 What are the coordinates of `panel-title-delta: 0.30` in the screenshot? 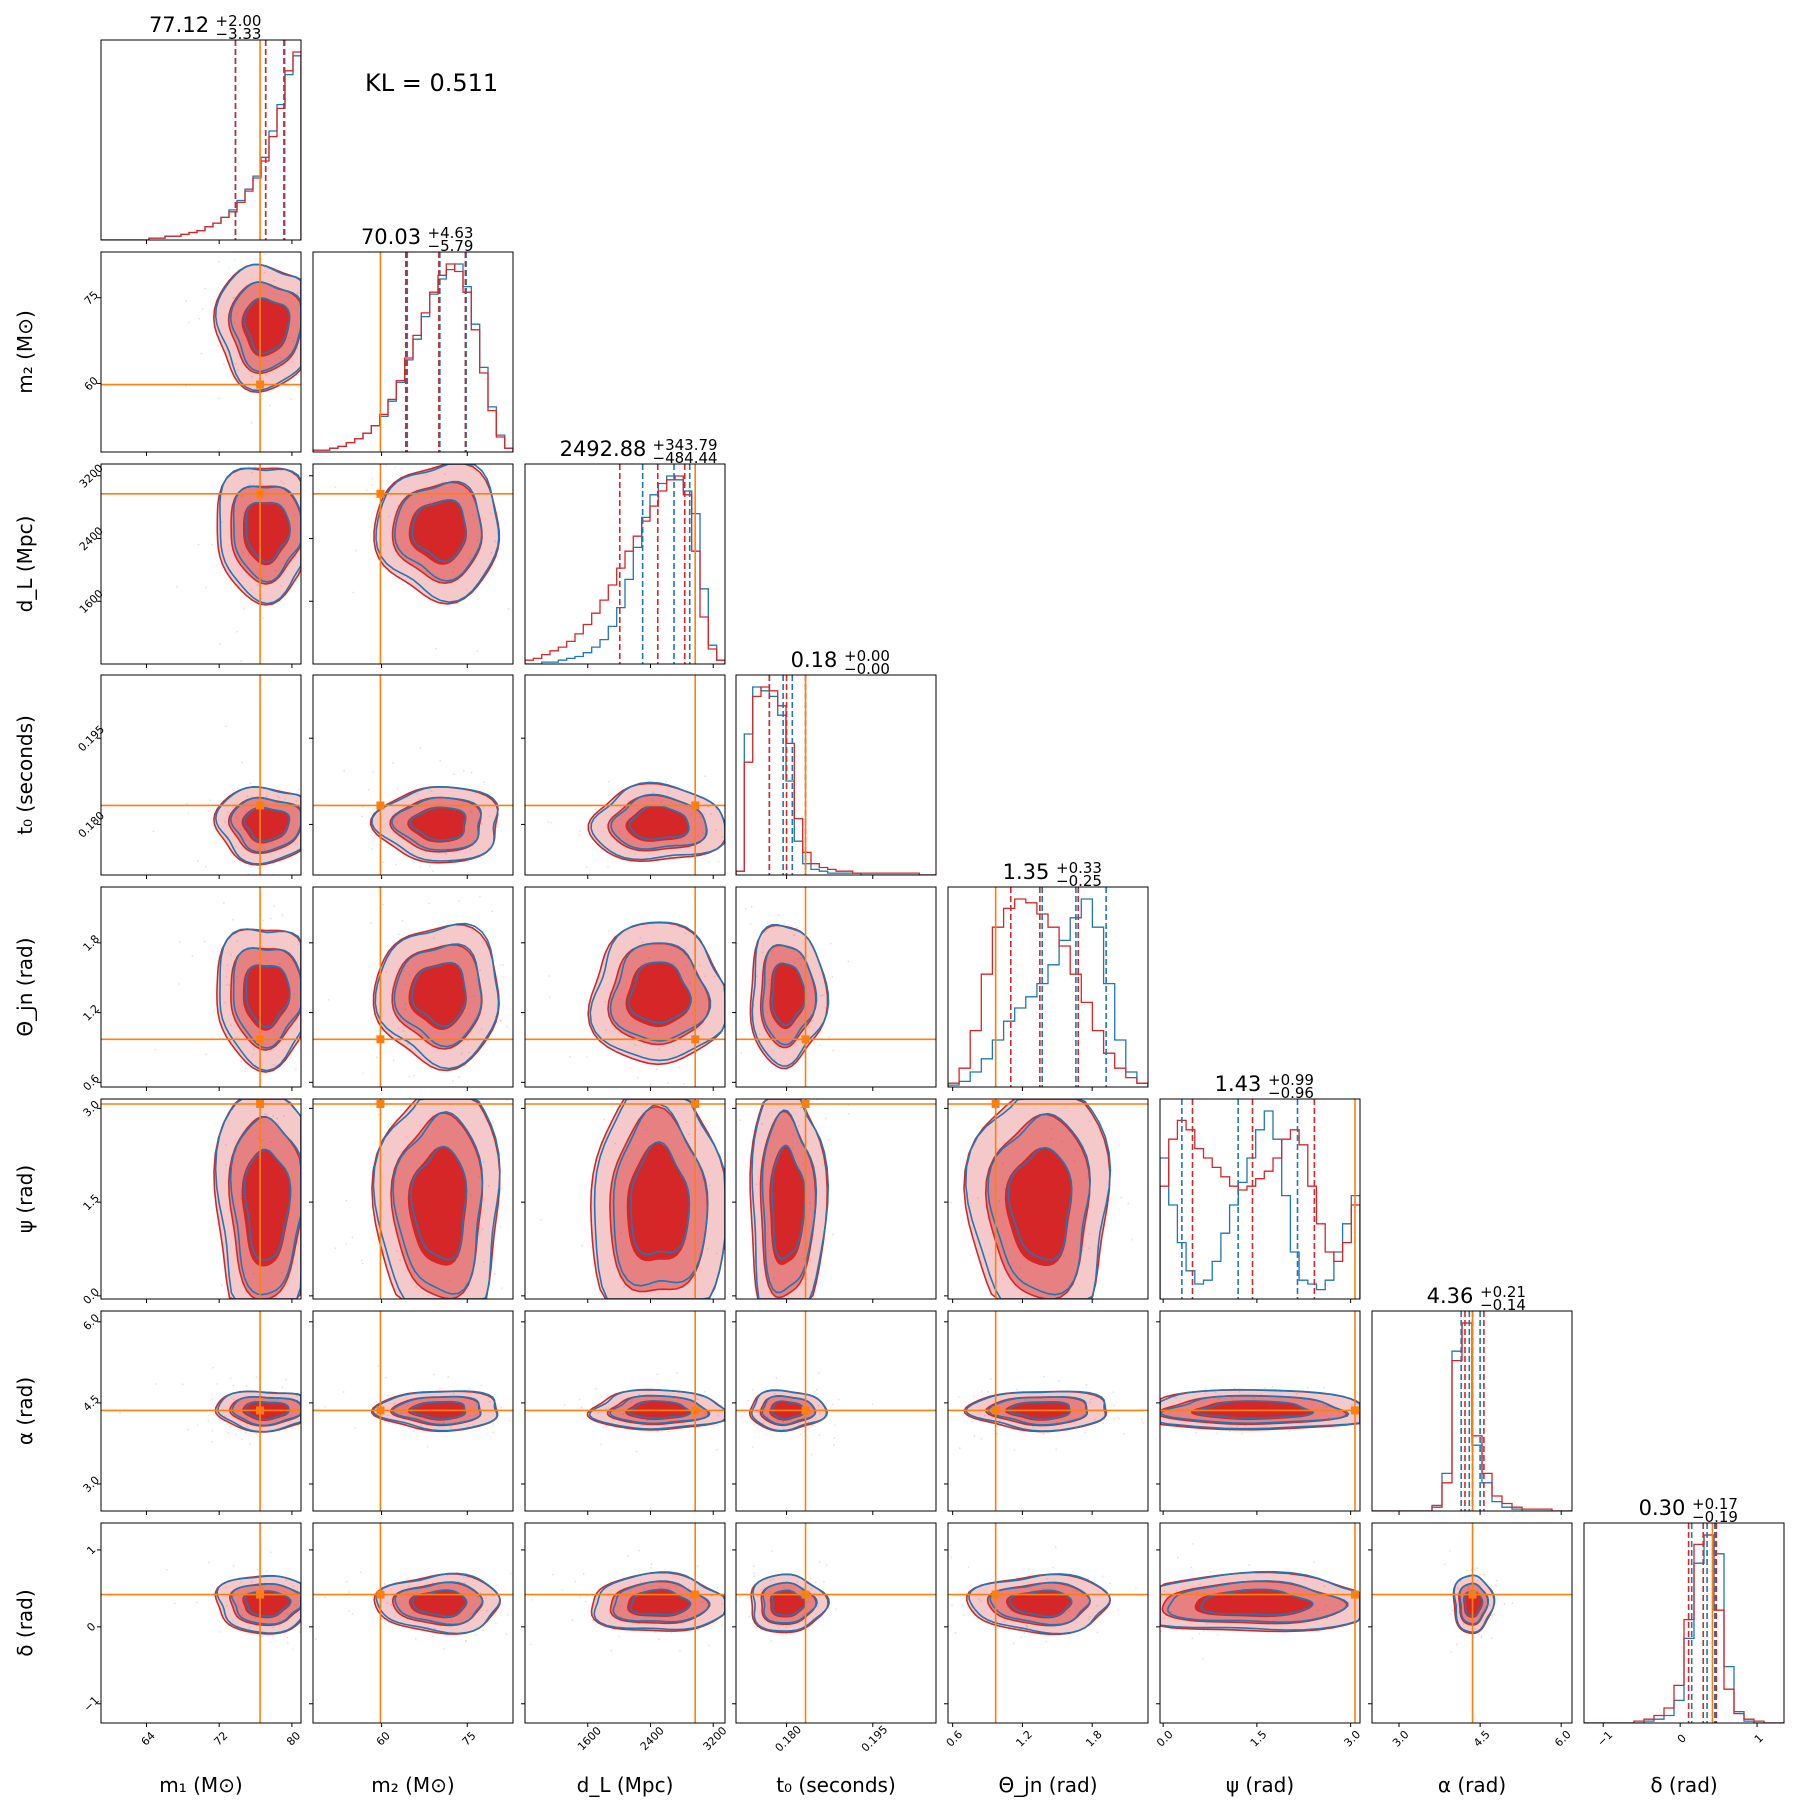 It's located at (1662, 1508).